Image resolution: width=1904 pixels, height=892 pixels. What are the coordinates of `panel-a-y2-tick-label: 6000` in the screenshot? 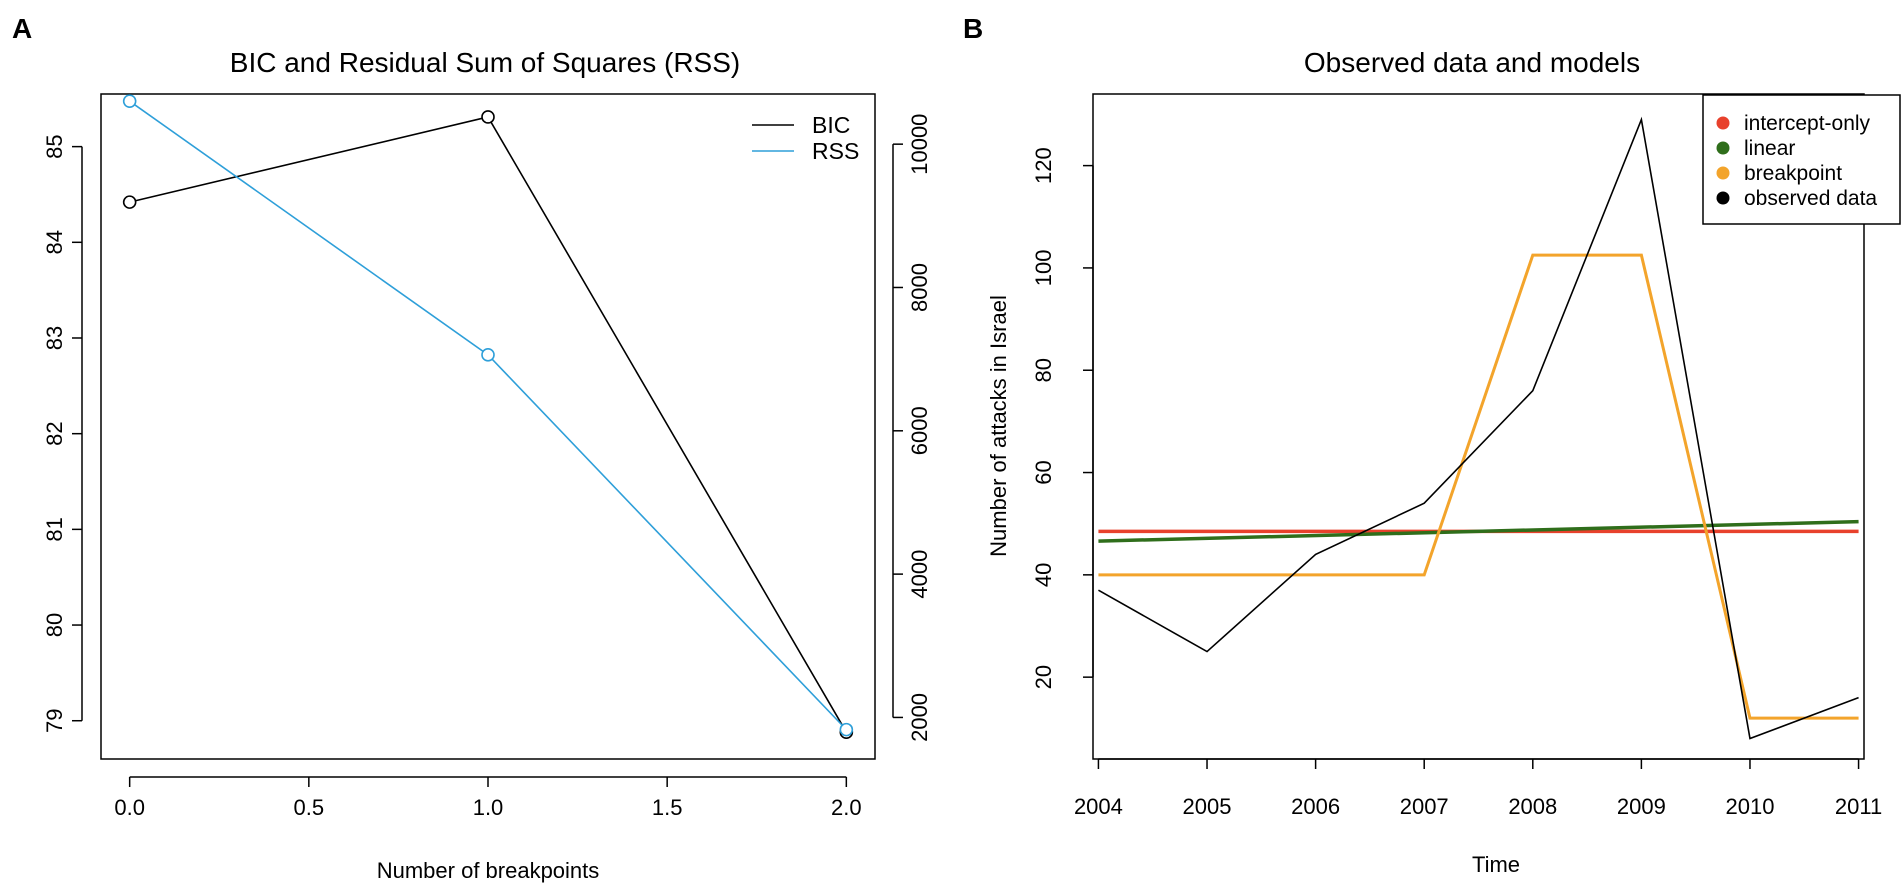 It's located at (919, 430).